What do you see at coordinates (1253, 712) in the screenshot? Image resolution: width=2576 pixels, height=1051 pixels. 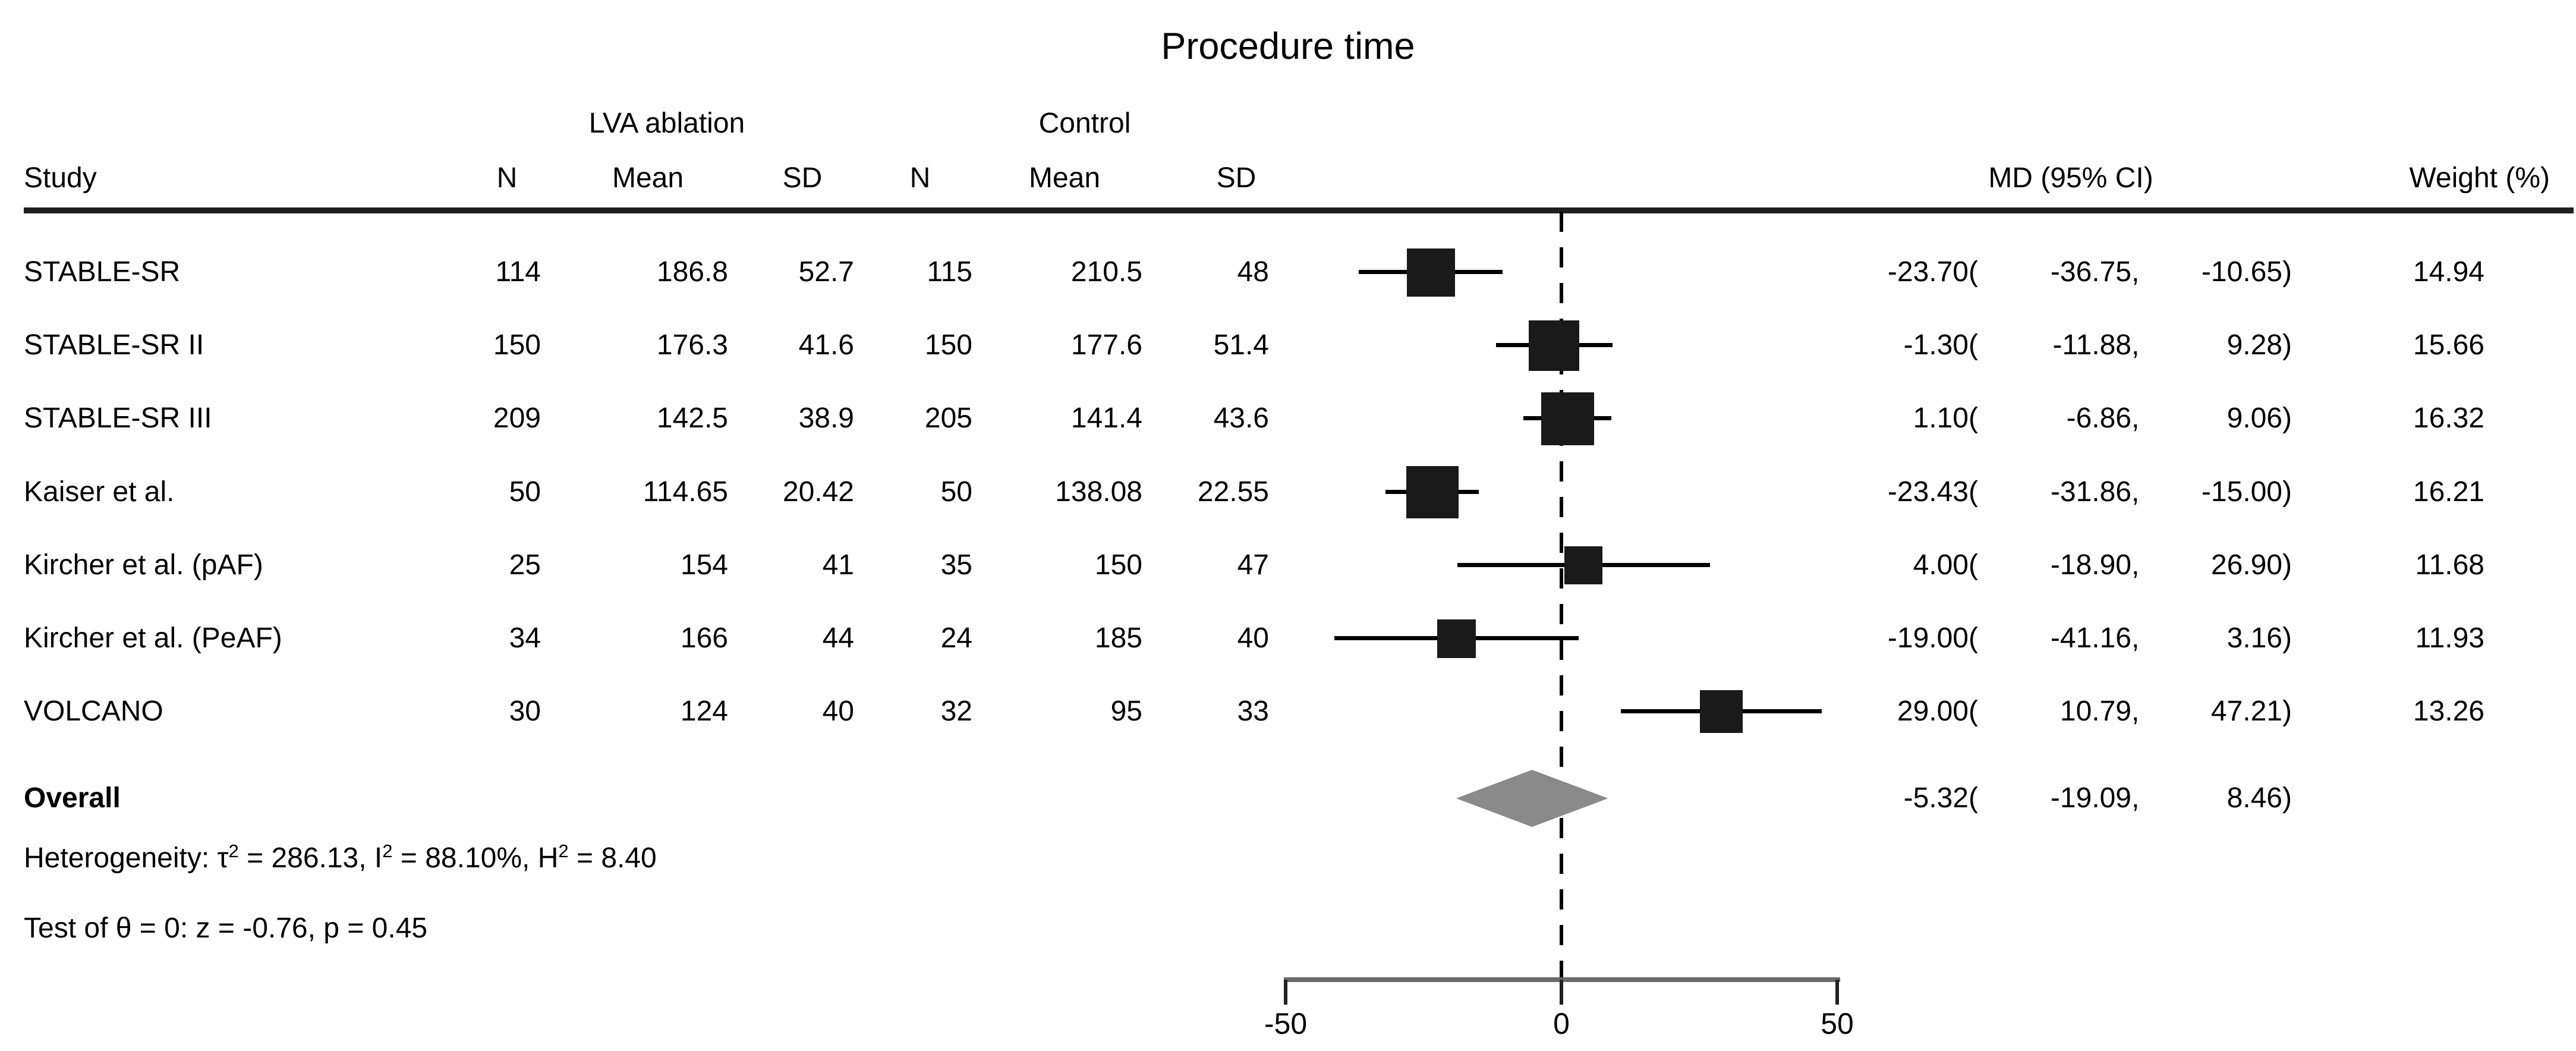 I see `control-sd-cell: 33` at bounding box center [1253, 712].